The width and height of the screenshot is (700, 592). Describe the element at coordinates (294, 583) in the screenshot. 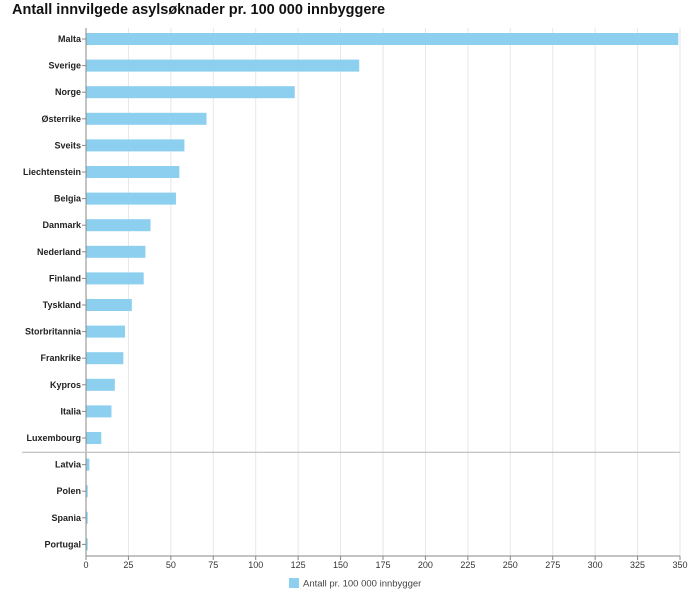

I see `legend-swatch` at that location.